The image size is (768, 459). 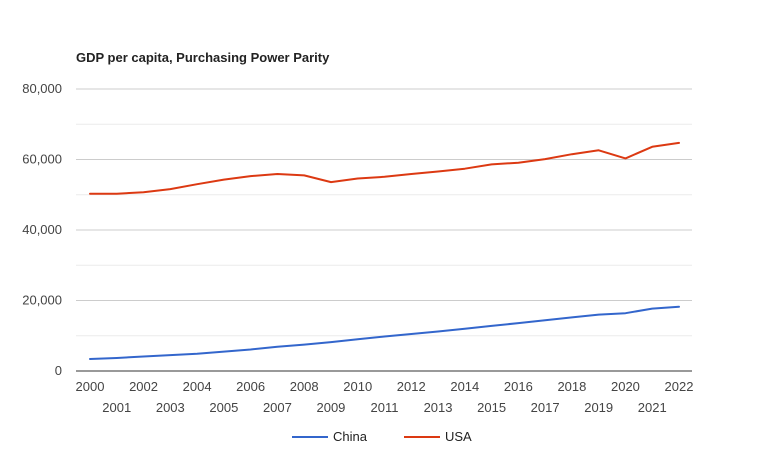 I want to click on chart-title: GDP per capita, Purchasing Power Parity, so click(x=203, y=57).